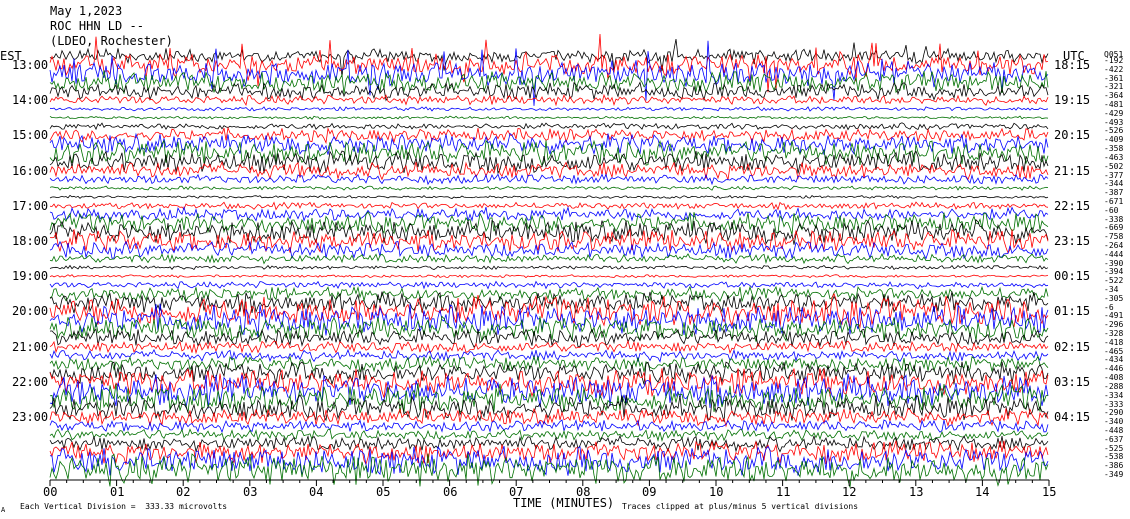 This screenshot has width=1130, height=519. Describe the element at coordinates (1114, 386) in the screenshot. I see `trace-offset-label: -288` at that location.